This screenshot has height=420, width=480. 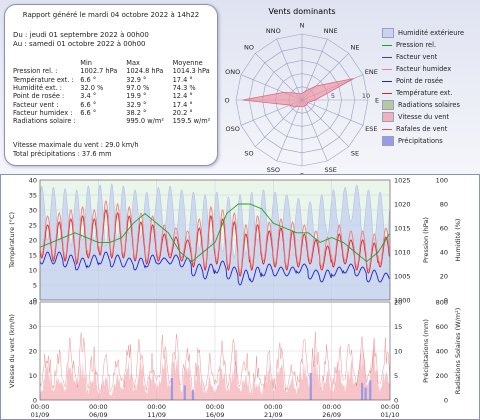 What do you see at coordinates (442, 303) in the screenshot?
I see `solar-tick-label: 800` at bounding box center [442, 303].